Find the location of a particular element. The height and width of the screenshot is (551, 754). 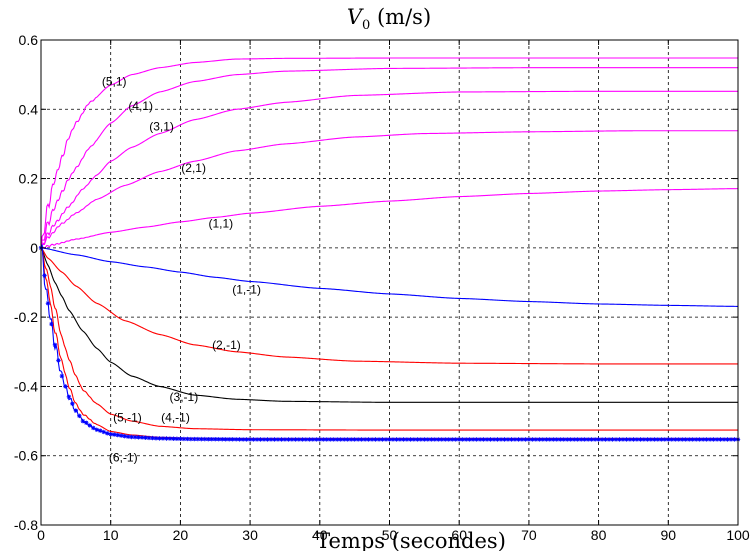

chart-title-rest: (m/s) is located at coordinates (400, 17).